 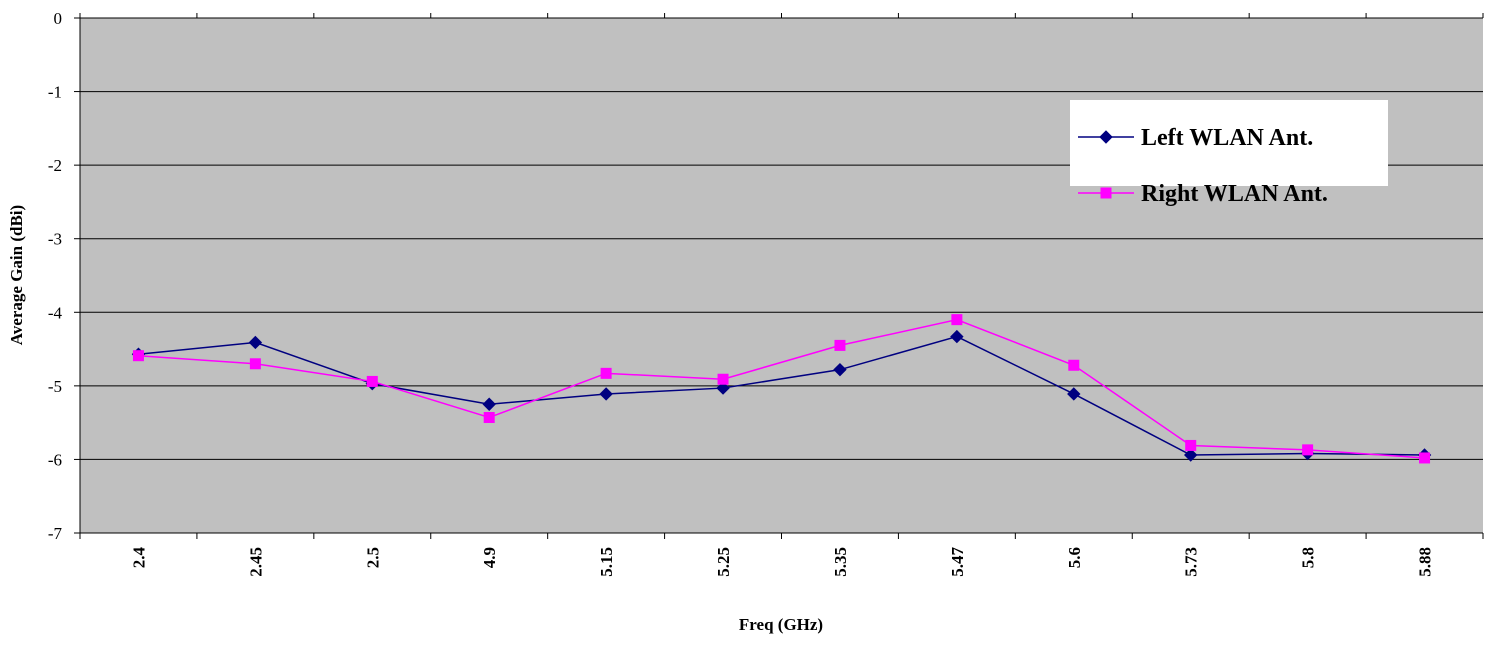 I want to click on legend-label: Right WLAN Ant., so click(x=1234, y=194).